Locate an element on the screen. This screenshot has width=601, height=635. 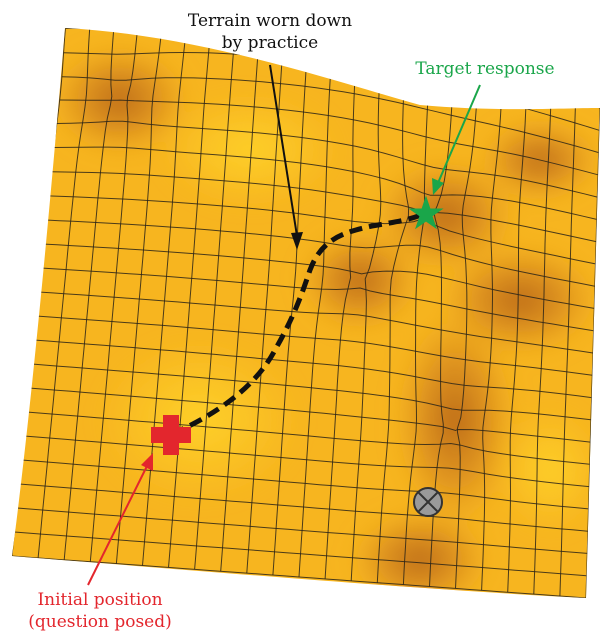
star-icon is located at coordinates (426, 212).